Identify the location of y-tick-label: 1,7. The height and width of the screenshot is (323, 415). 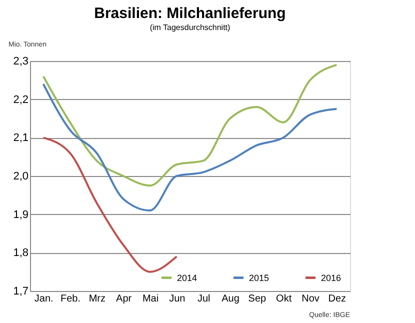
(20, 292).